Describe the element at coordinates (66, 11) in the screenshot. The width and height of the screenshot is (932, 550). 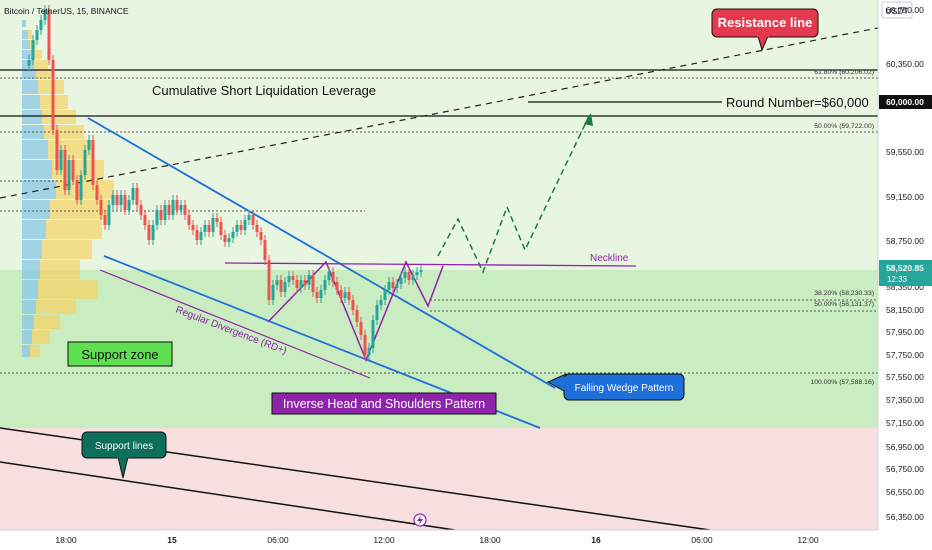
I see `symbol-title: Bitcoin / TetherUS, 15, BINANCE` at that location.